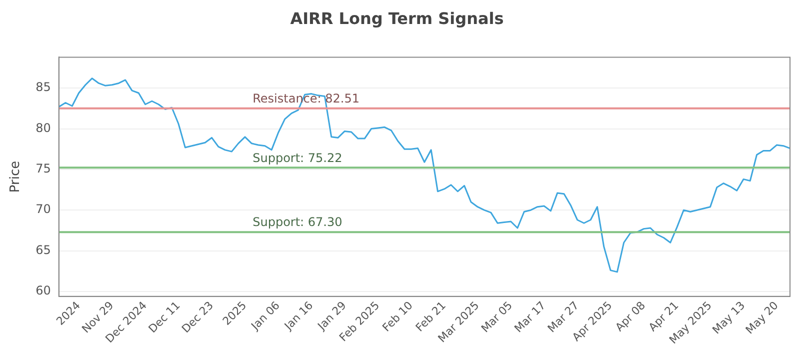 Image resolution: width=800 pixels, height=350 pixels. I want to click on ref-line-label: Support: 75.22, so click(297, 157).